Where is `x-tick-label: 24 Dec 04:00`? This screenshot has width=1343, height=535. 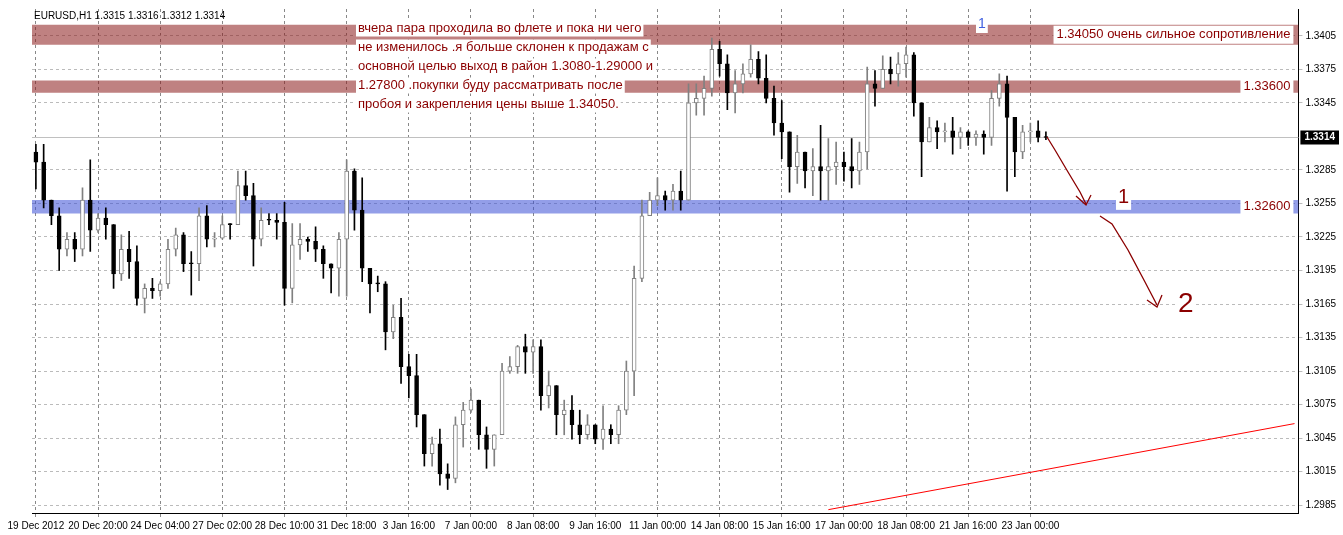 x-tick-label: 24 Dec 04:00 is located at coordinates (160, 525).